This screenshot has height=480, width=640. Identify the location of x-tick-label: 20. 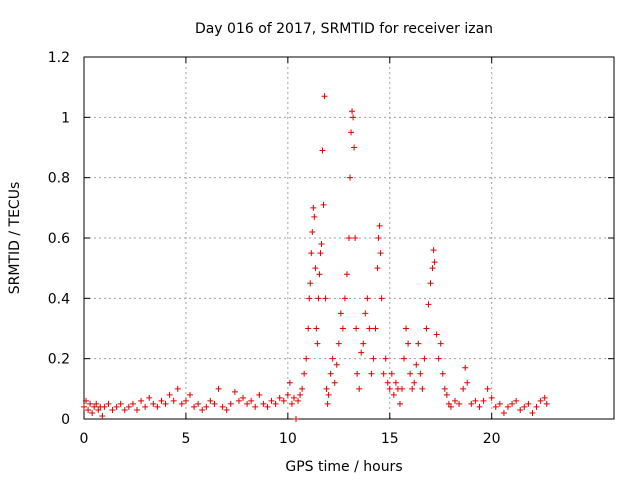
(492, 439).